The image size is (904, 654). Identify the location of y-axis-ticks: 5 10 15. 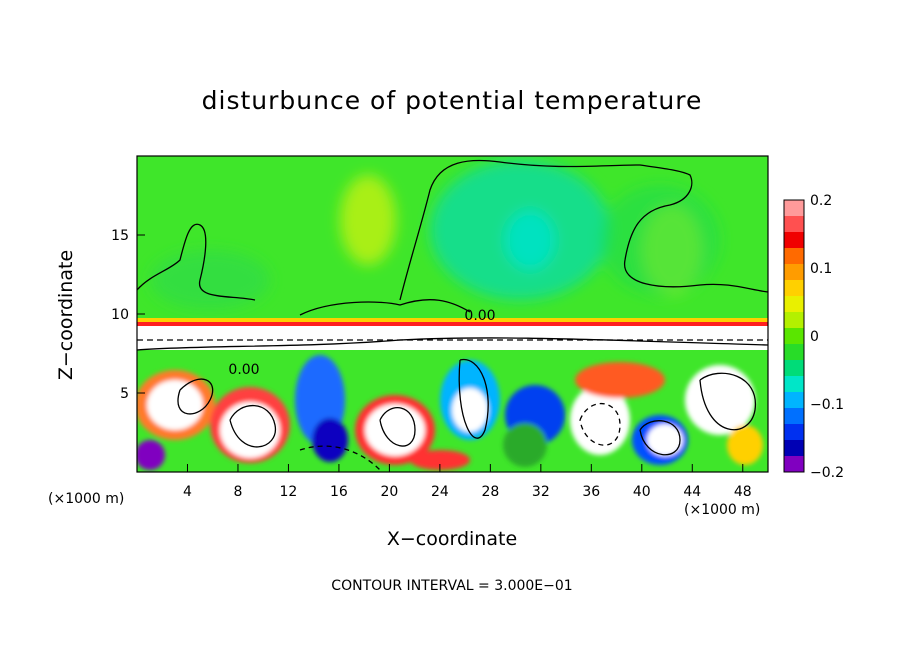
(128, 315).